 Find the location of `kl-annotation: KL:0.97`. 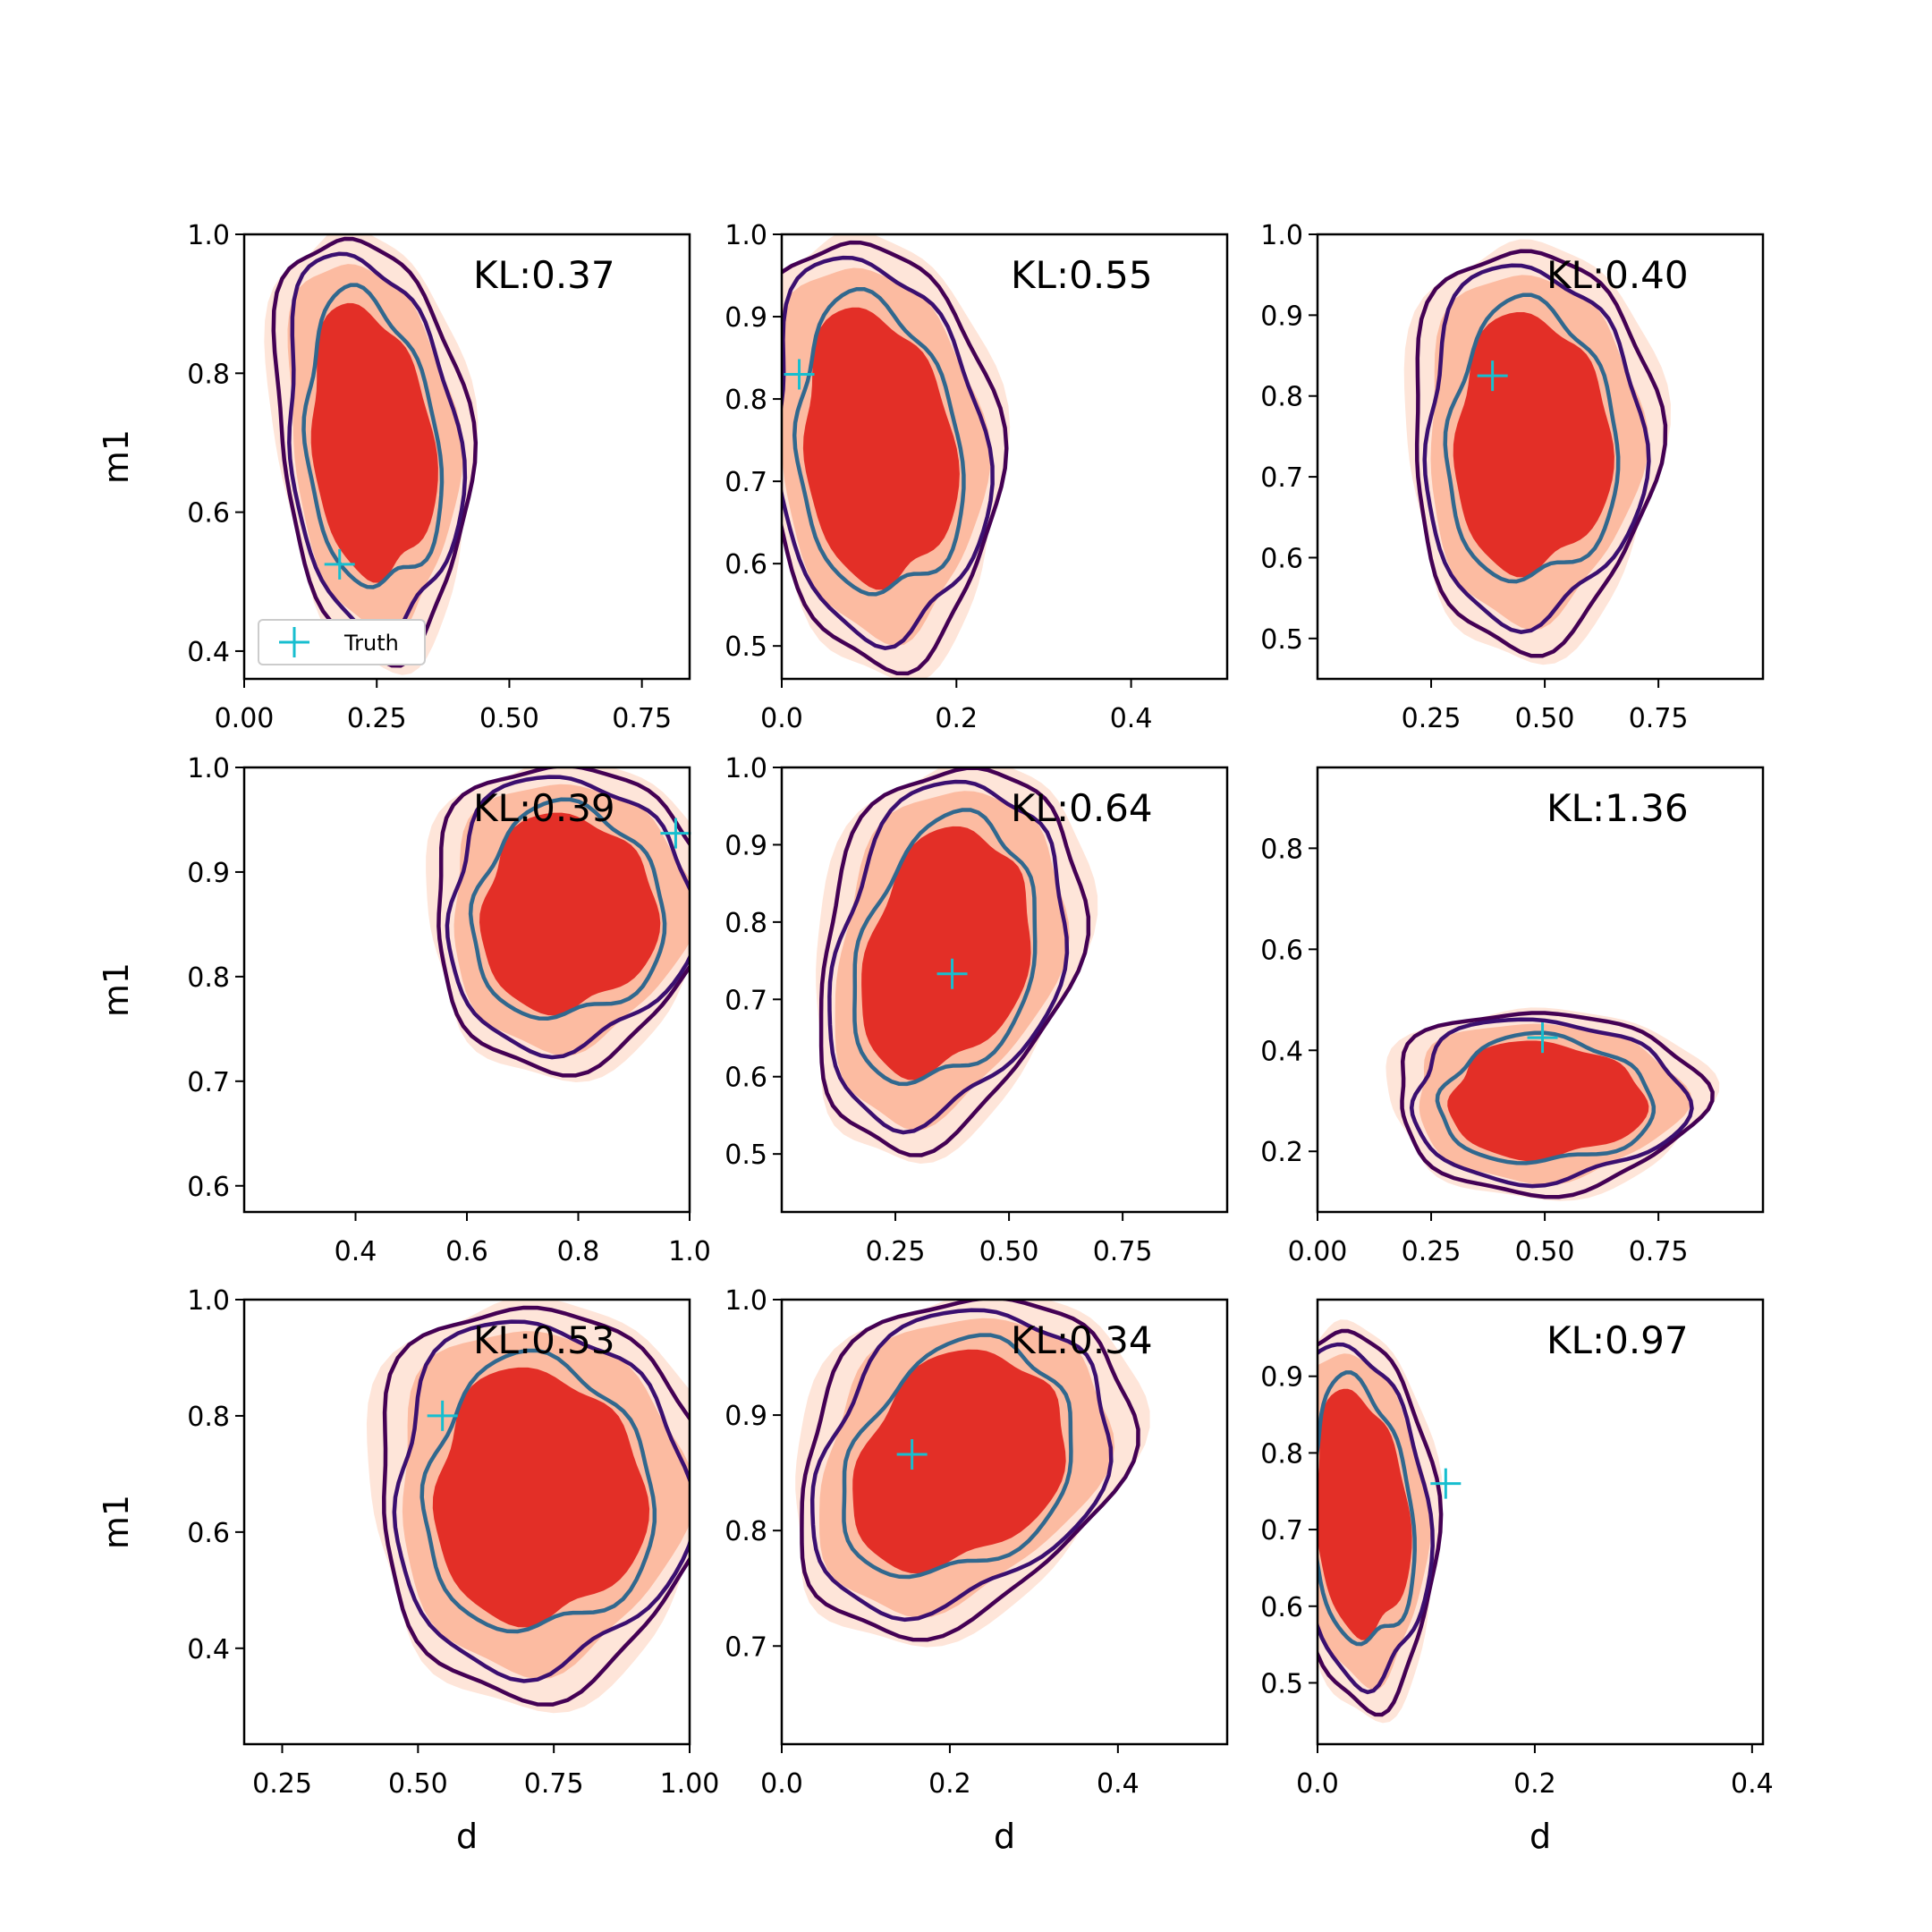

kl-annotation: KL:0.97 is located at coordinates (1617, 1340).